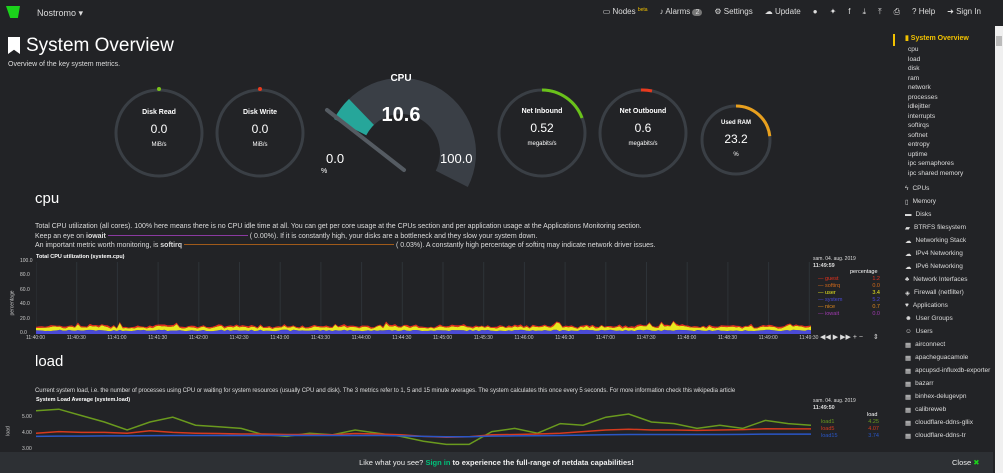  Describe the element at coordinates (875, 337) in the screenshot. I see `resize-handle: ⇕` at that location.